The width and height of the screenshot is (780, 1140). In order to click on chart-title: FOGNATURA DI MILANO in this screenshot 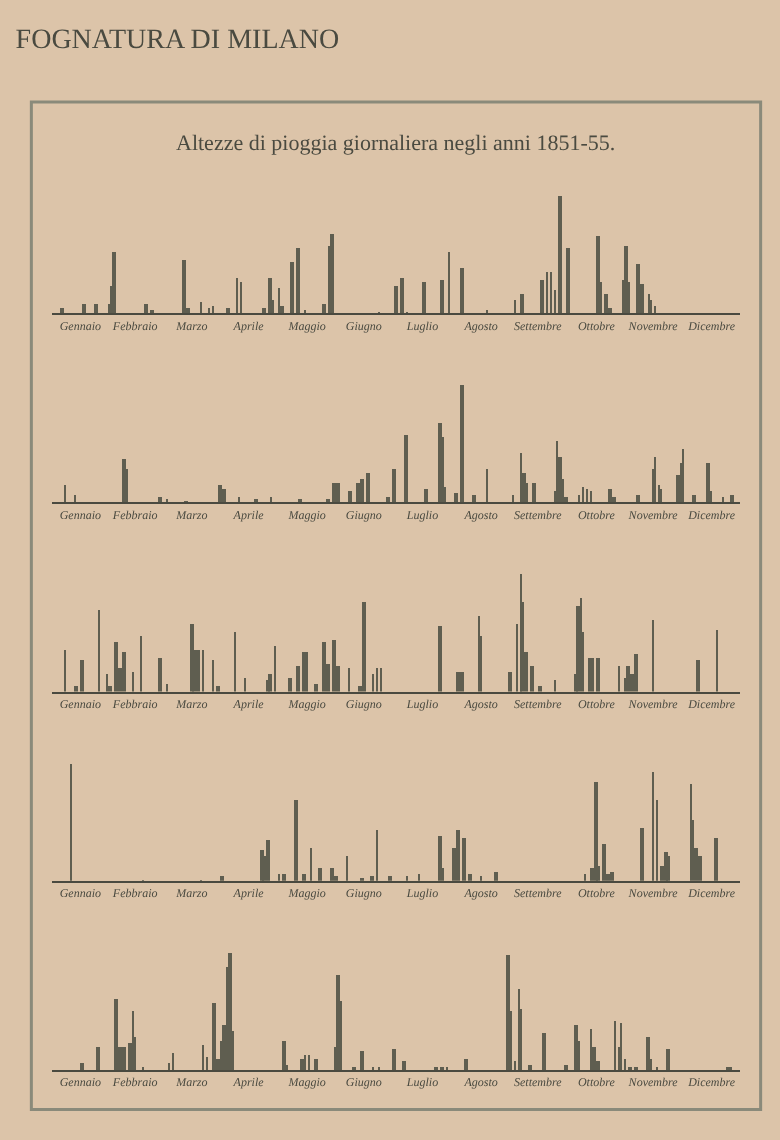, I will do `click(177, 41)`.